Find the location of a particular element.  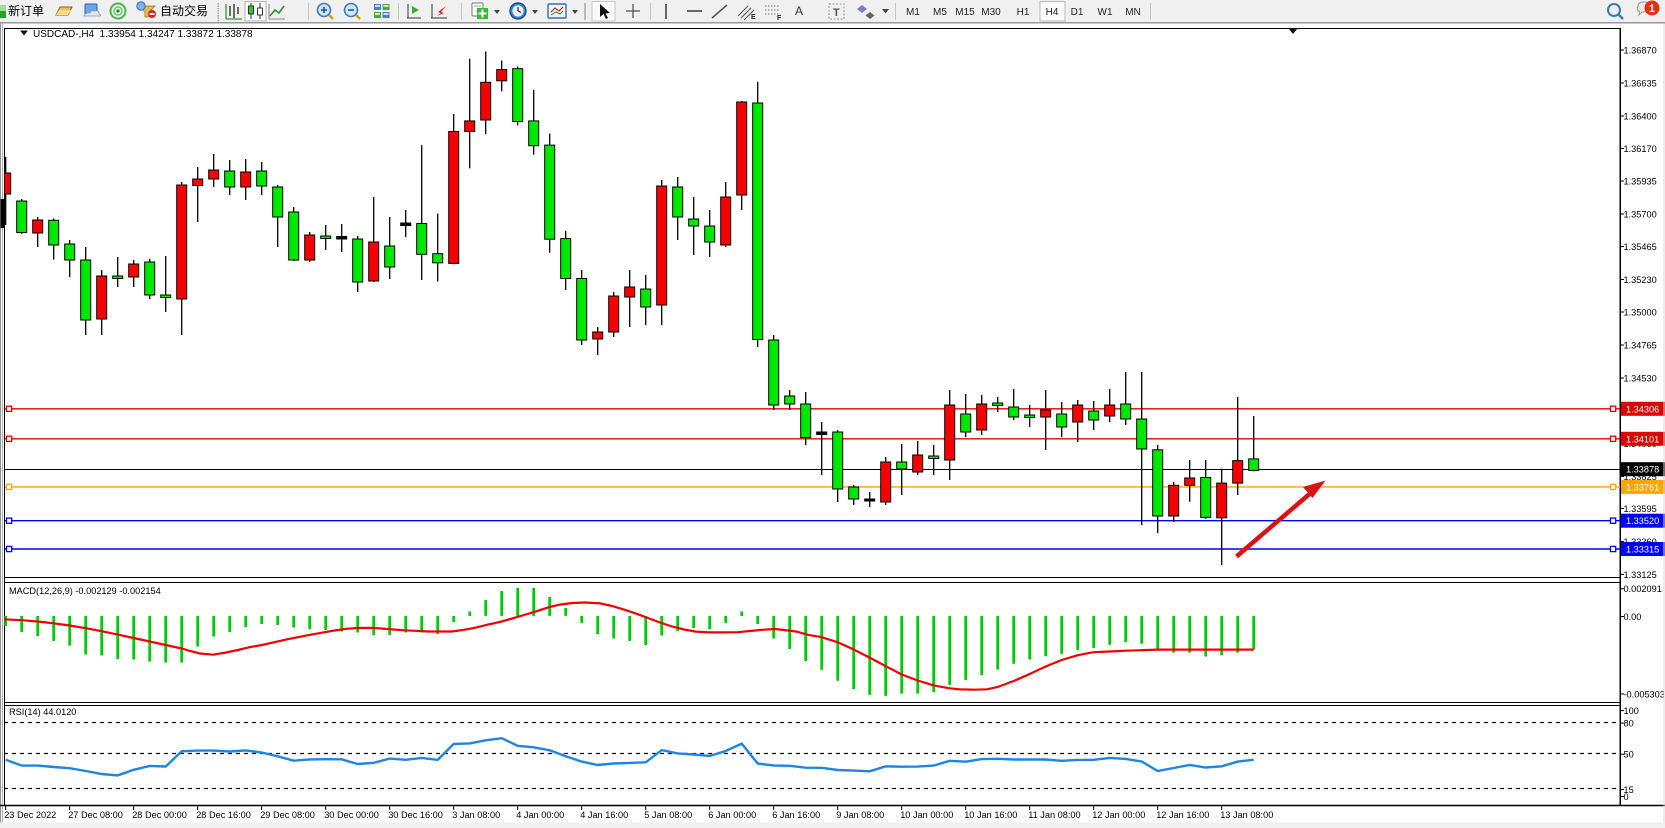

svg-text: 15 is located at coordinates (1629, 790).